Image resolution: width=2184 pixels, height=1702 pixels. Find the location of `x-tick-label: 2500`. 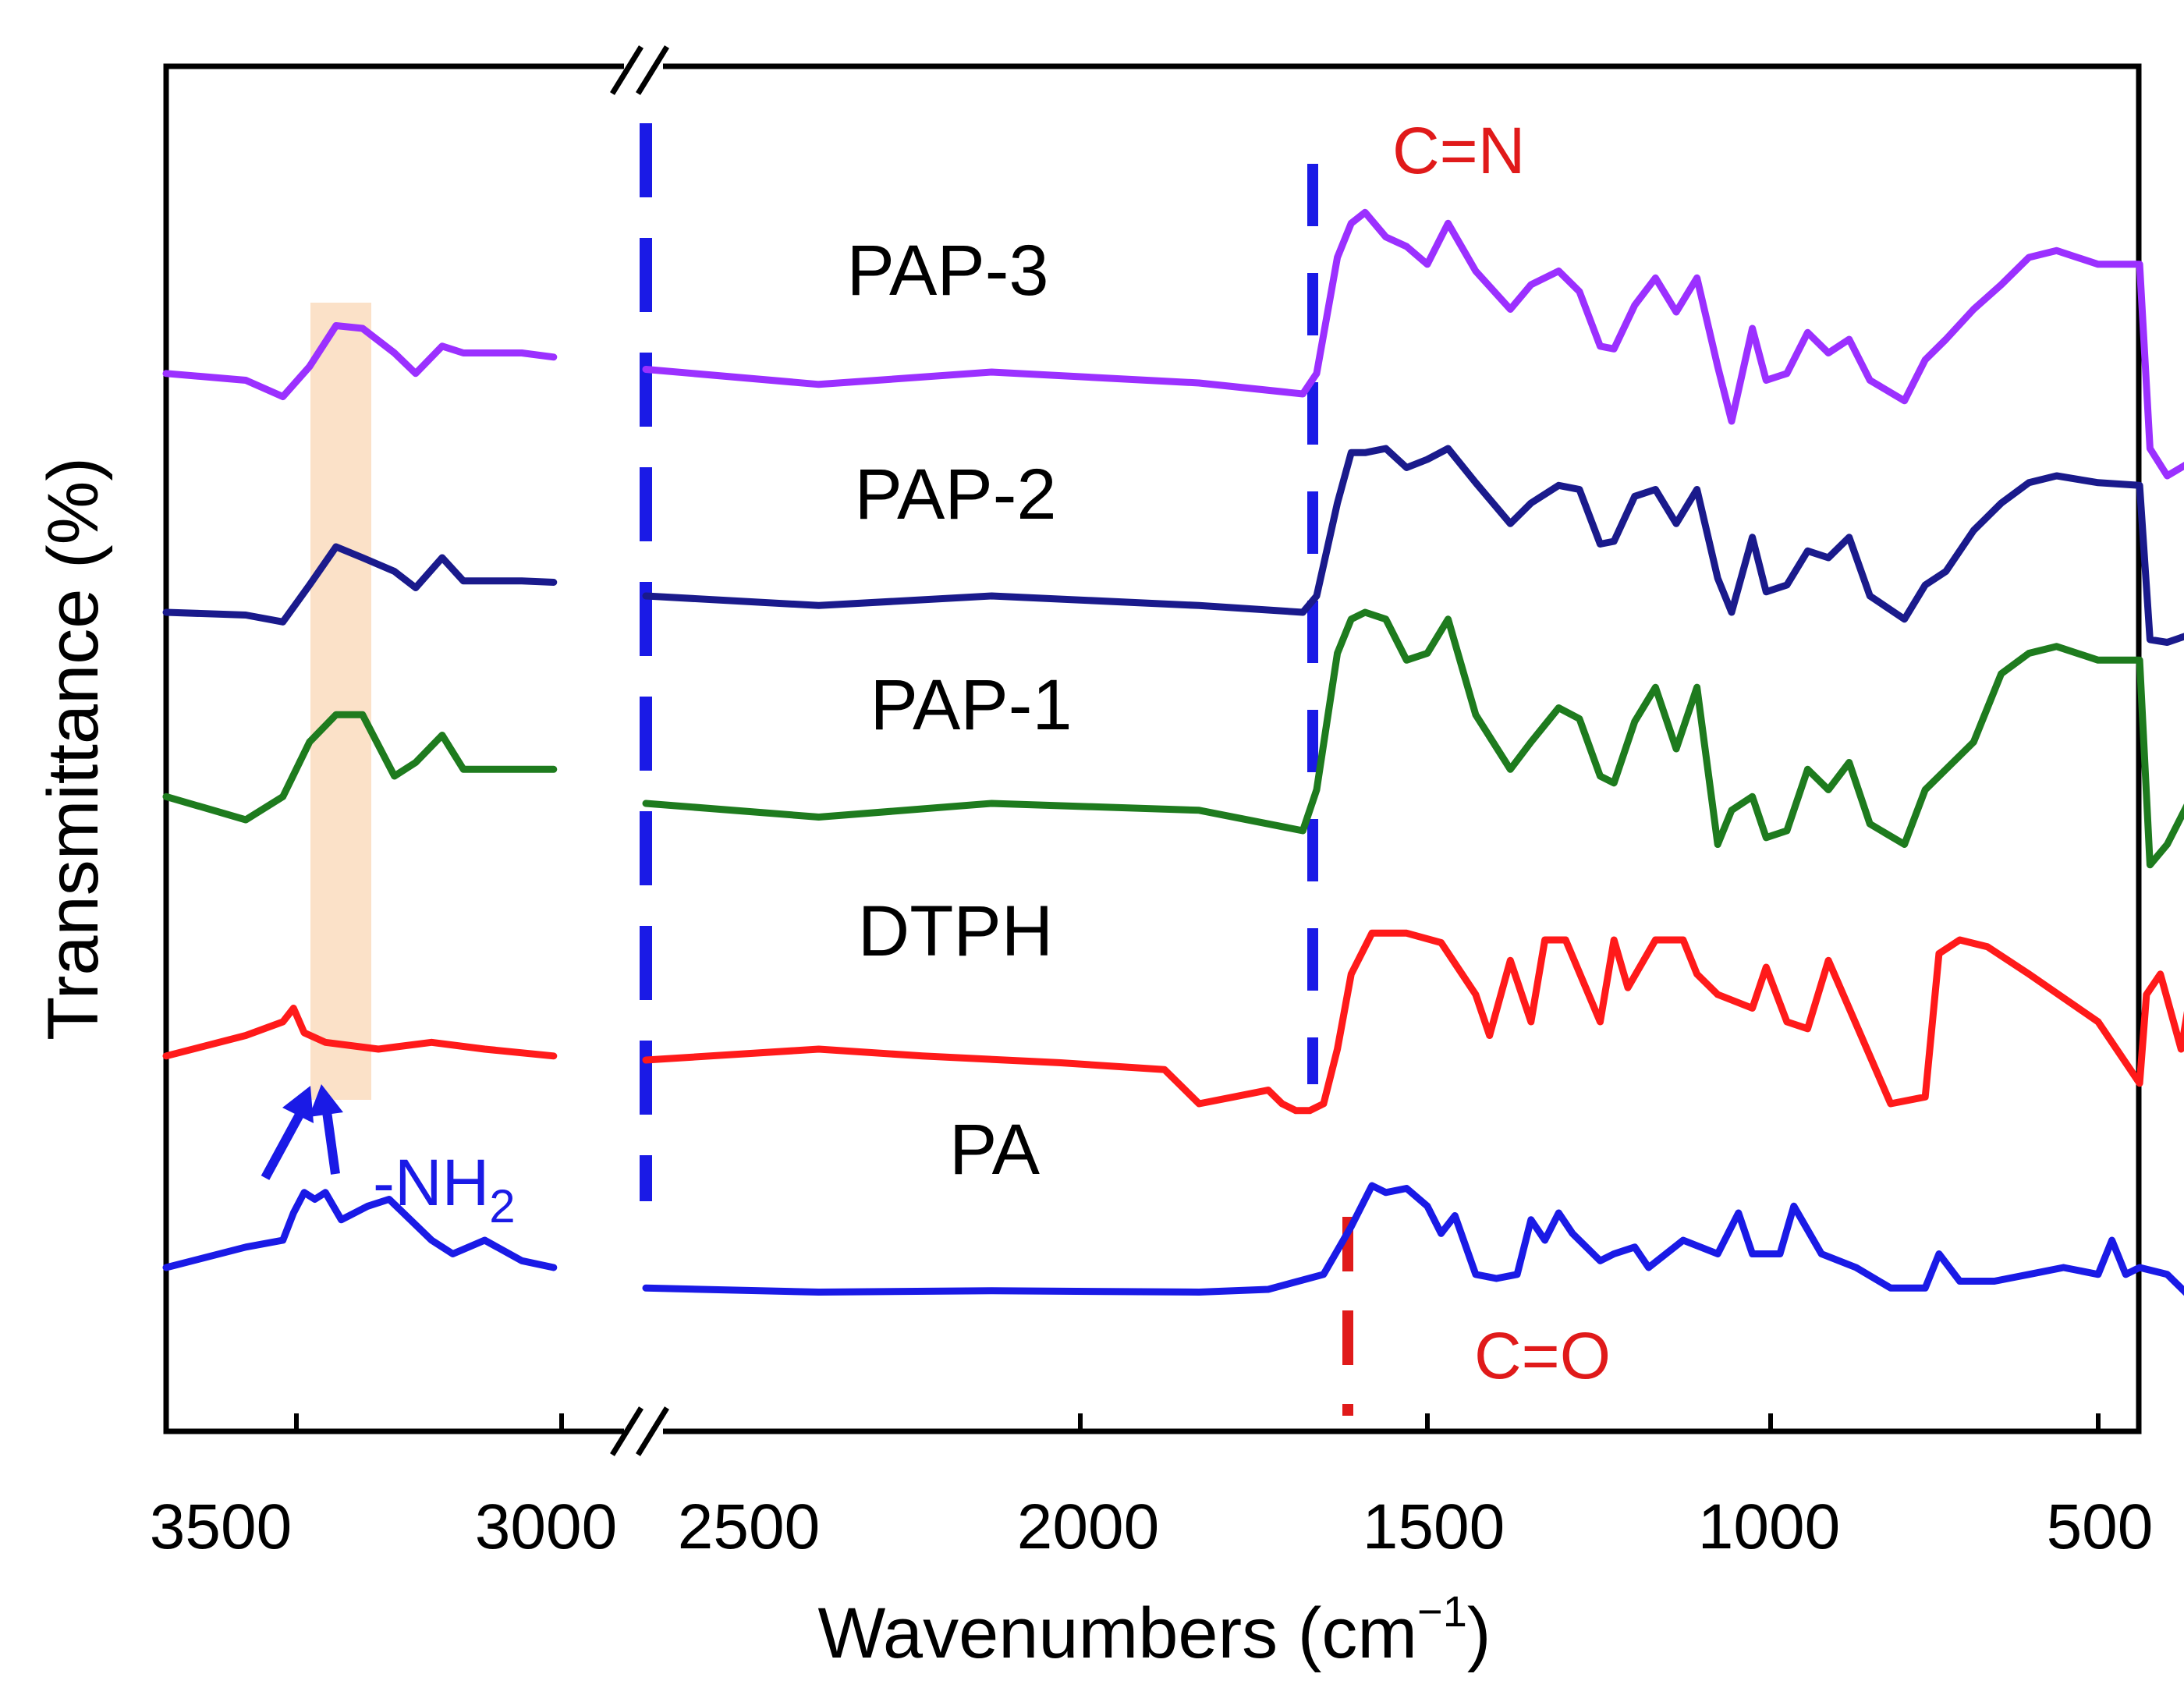

x-tick-label: 2500 is located at coordinates (749, 1526).